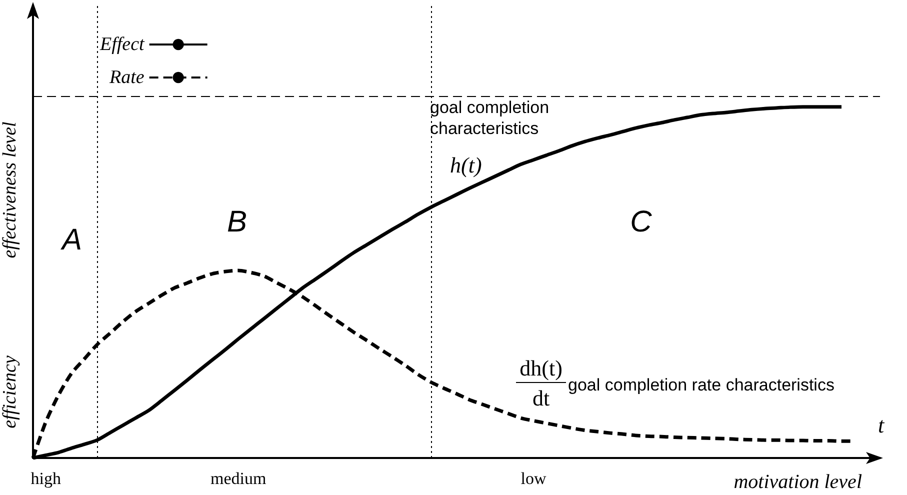 Image resolution: width=907 pixels, height=495 pixels. What do you see at coordinates (798, 482) in the screenshot?
I see `x-axis-title: motivation level` at bounding box center [798, 482].